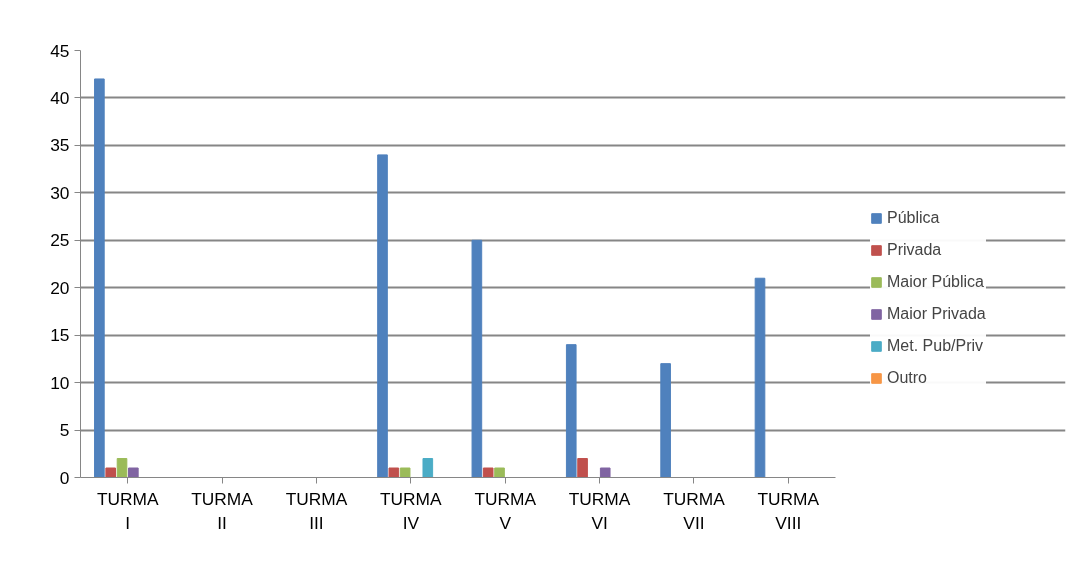 Image resolution: width=1086 pixels, height=580 pixels. What do you see at coordinates (222, 510) in the screenshot?
I see `x-tick-label: TURMA II` at bounding box center [222, 510].